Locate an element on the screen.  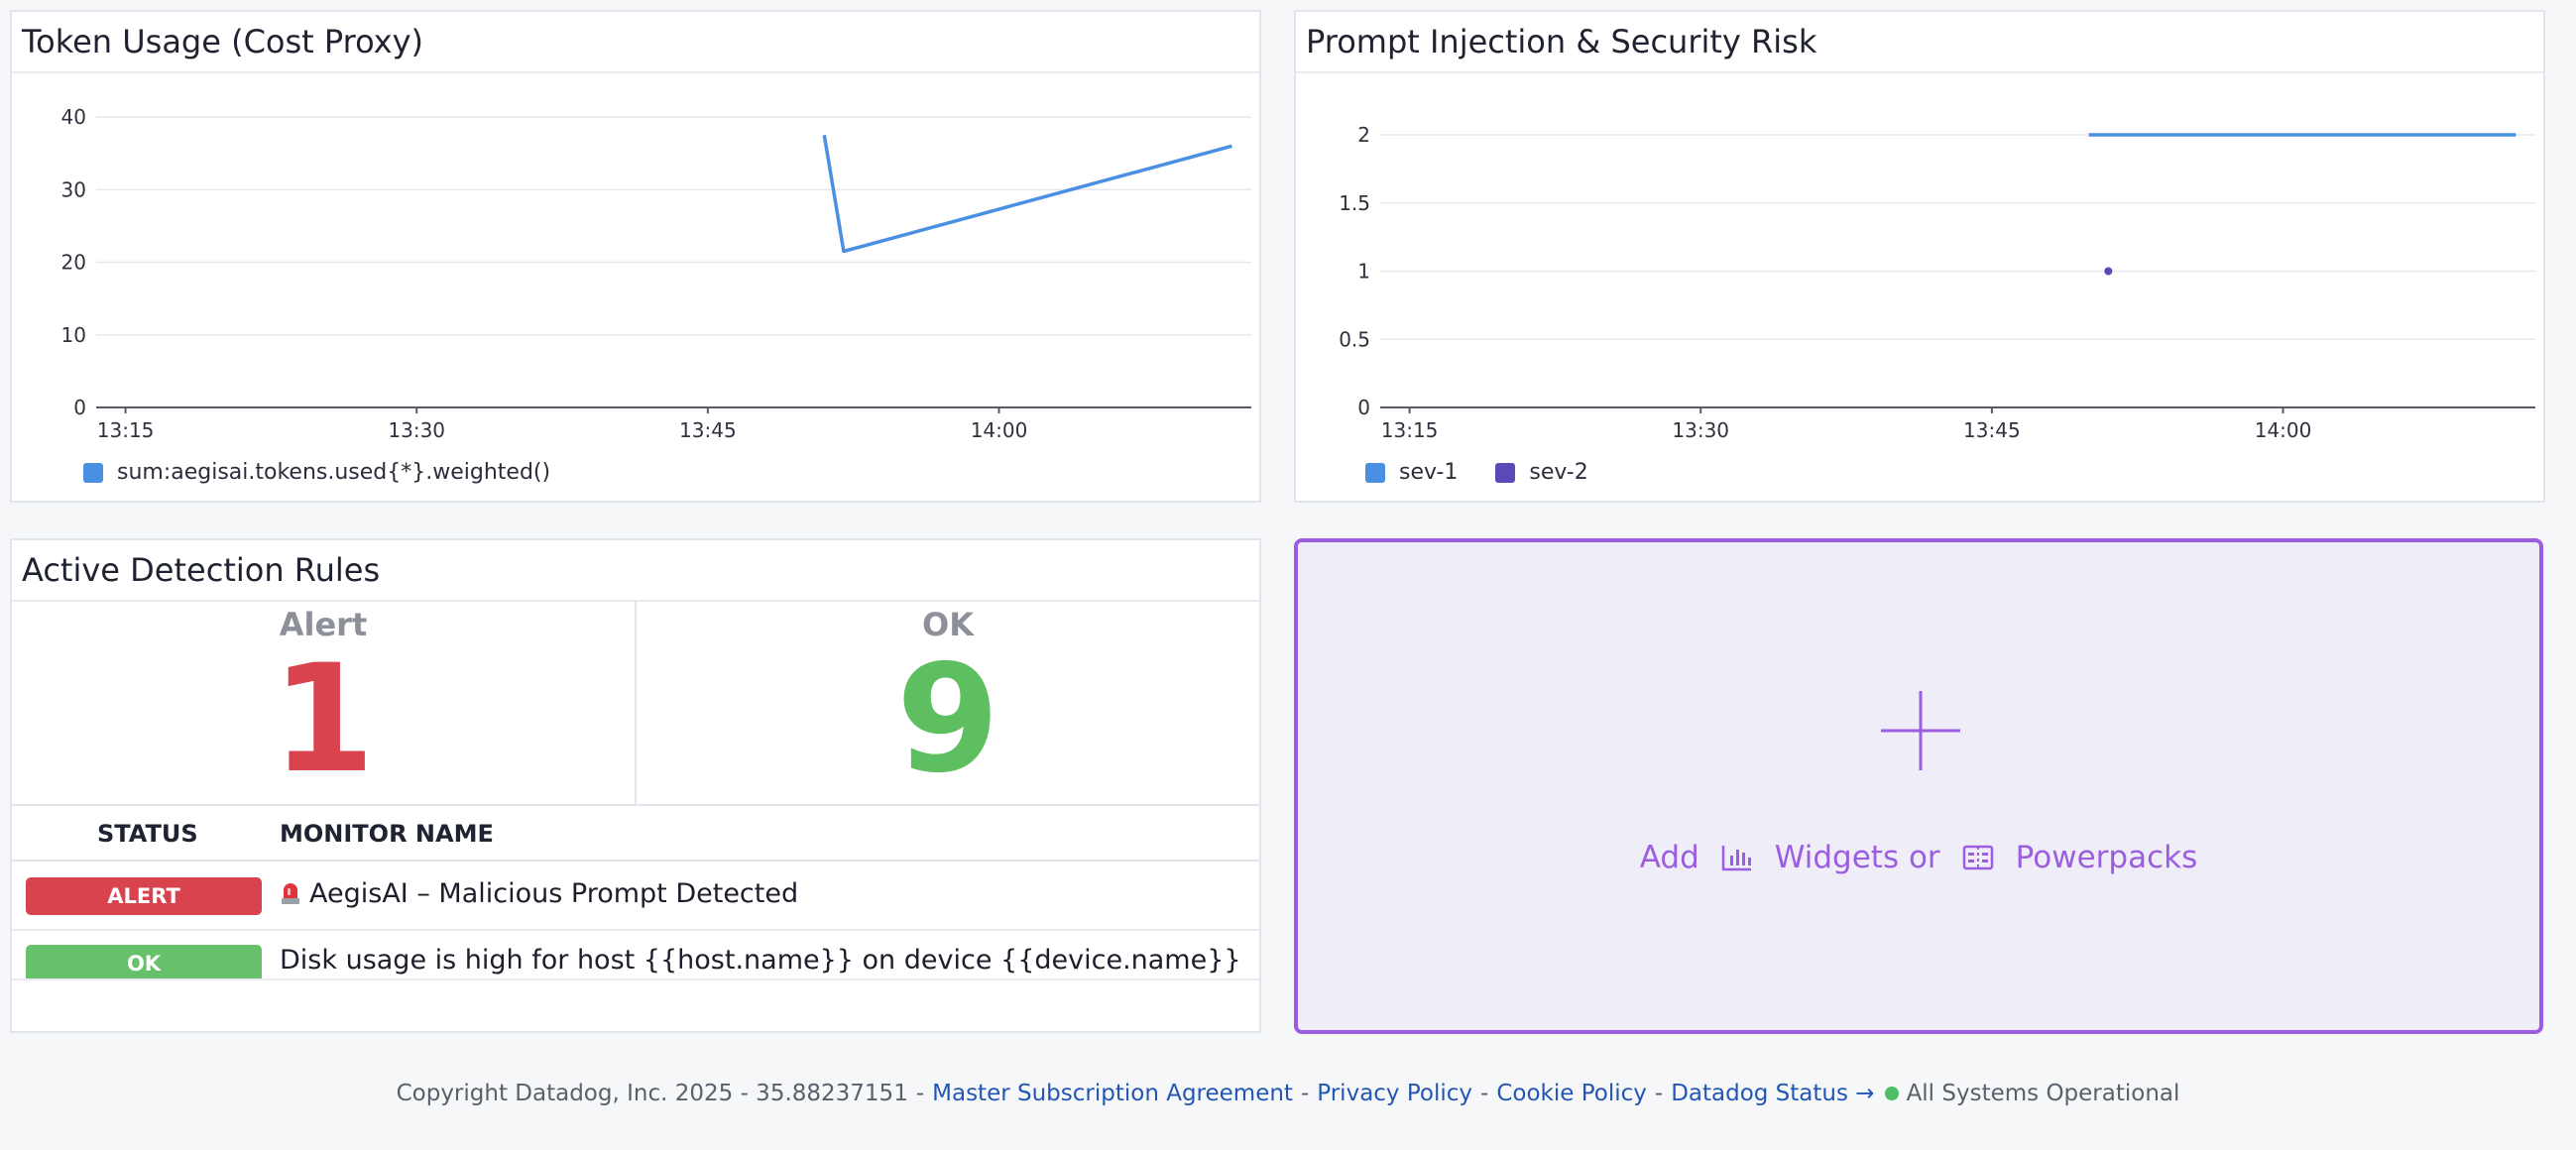
system-status: All Systems Operational is located at coordinates (2043, 1093).